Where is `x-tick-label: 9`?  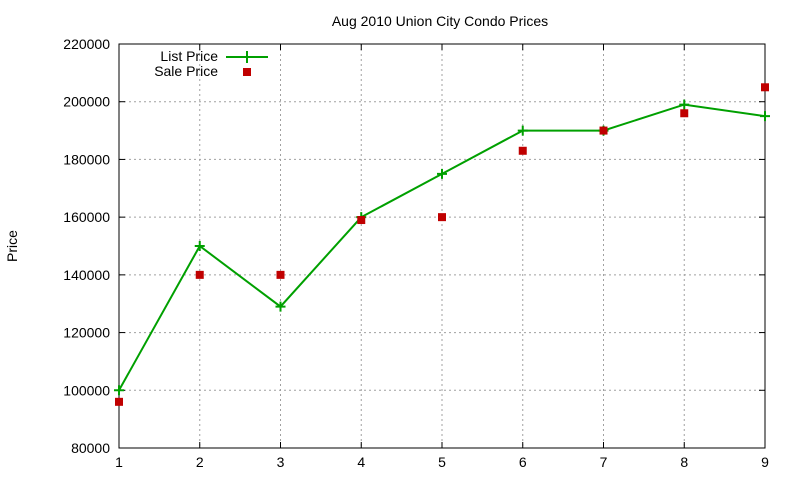 x-tick-label: 9 is located at coordinates (765, 462).